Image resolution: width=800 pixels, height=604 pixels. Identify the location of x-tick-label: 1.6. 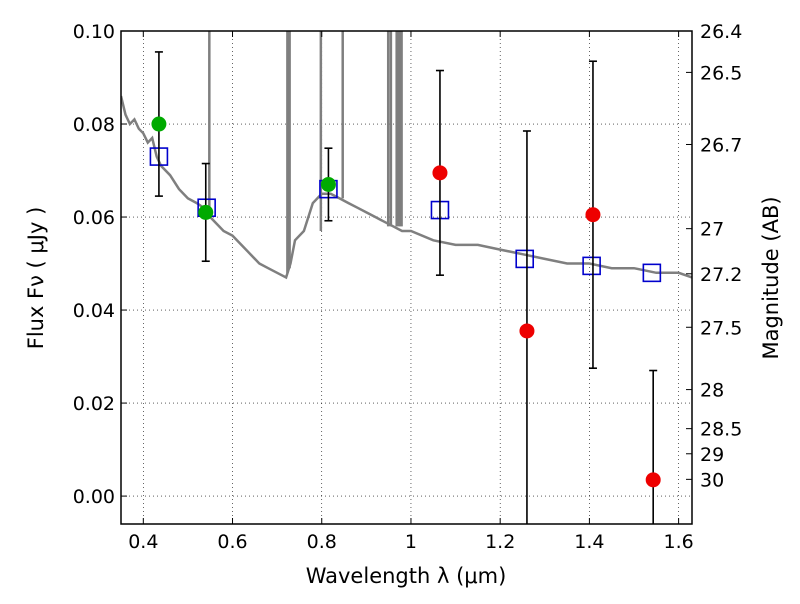
(679, 542).